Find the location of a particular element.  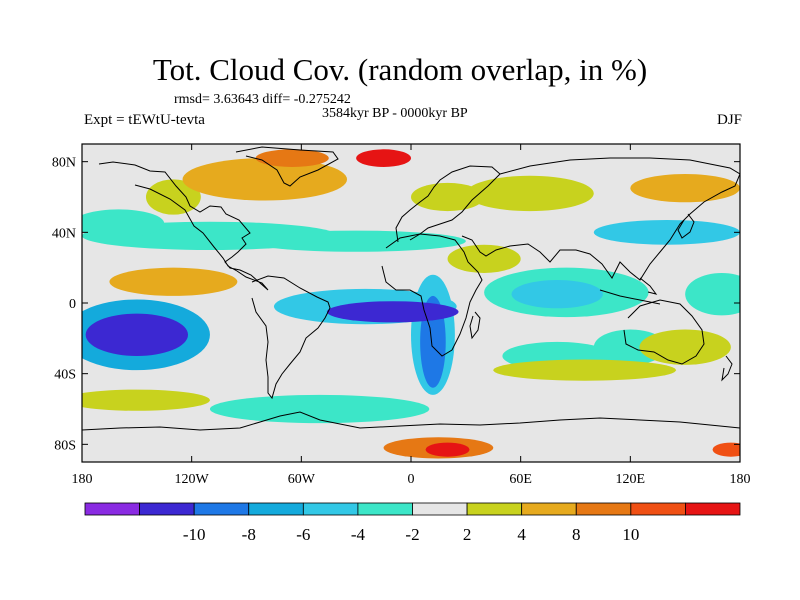

lon-tick-label: 60W is located at coordinates (302, 479).